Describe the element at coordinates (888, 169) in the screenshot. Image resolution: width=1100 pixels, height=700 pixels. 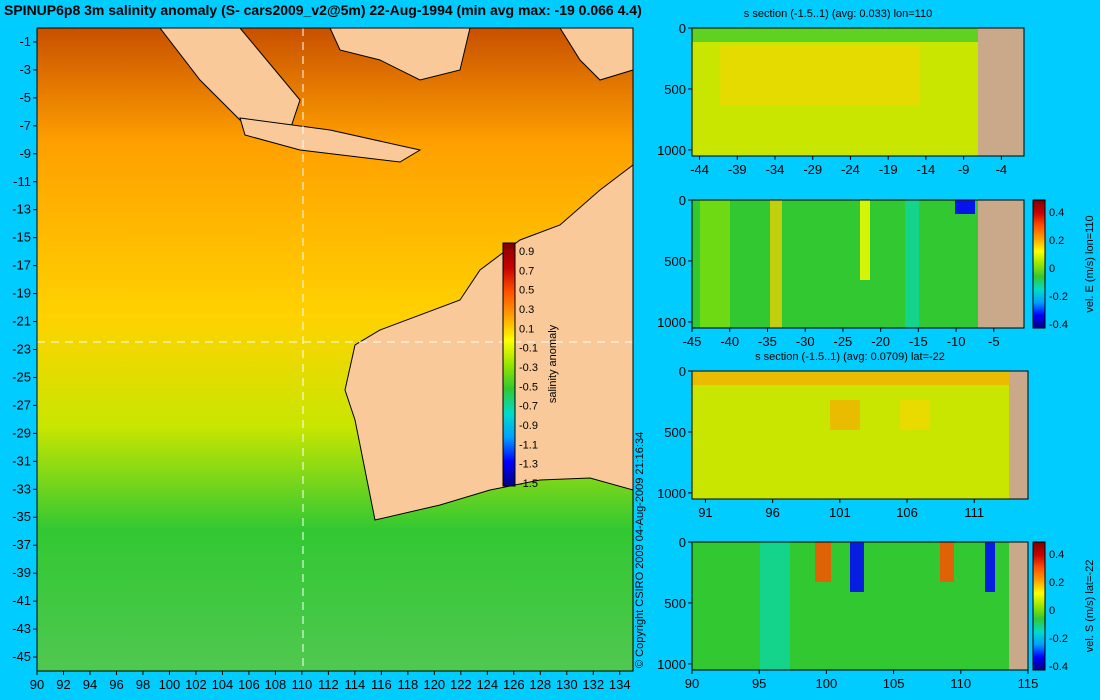
I see `section-xtick-label: -19` at that location.